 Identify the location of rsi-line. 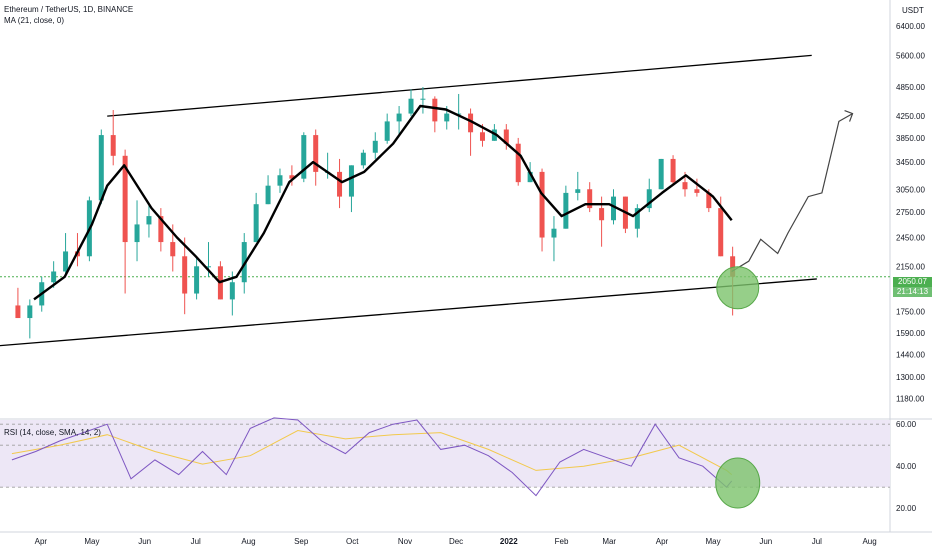
(372, 457).